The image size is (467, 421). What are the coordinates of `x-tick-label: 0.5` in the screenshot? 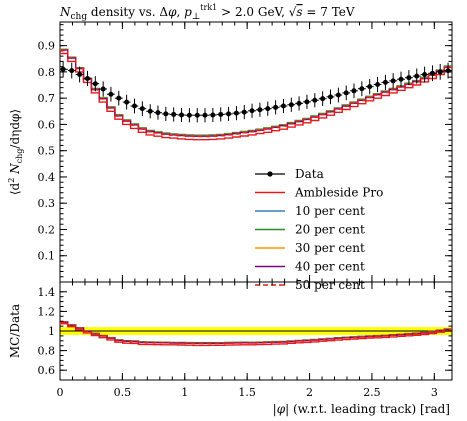 It's located at (123, 392).